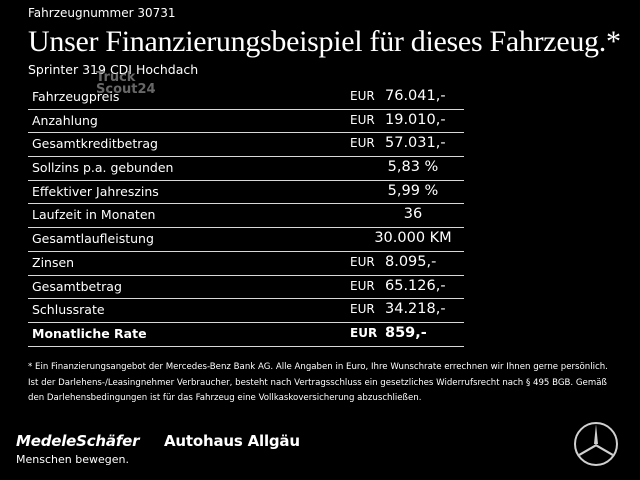 The height and width of the screenshot is (480, 640). I want to click on model-name: Sprinter 319 CDI Hochdach, so click(113, 69).